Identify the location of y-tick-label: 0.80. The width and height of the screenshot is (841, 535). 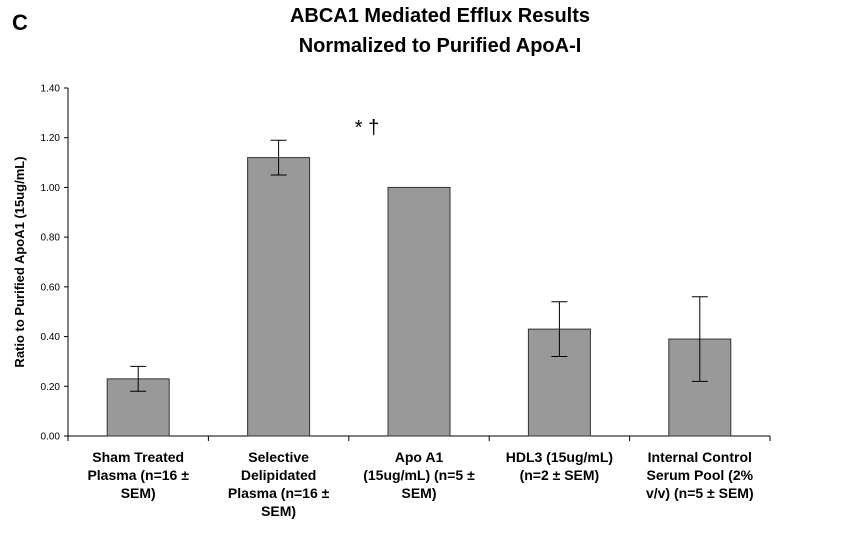
(51, 238).